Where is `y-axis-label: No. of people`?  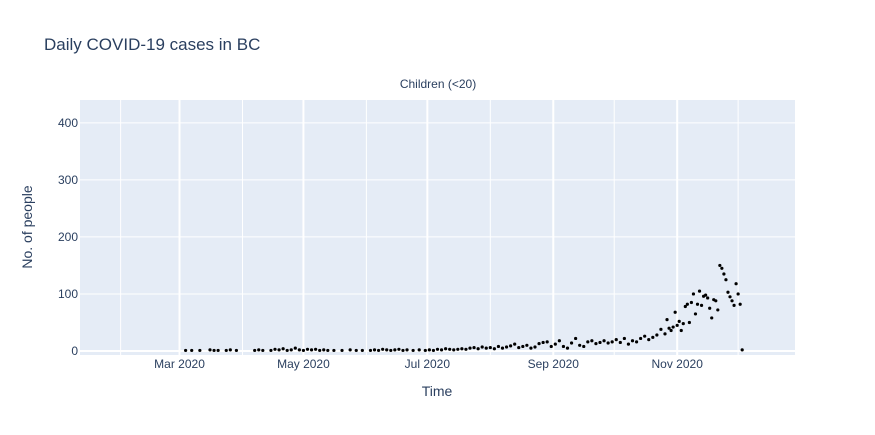
y-axis-label: No. of people is located at coordinates (27, 226).